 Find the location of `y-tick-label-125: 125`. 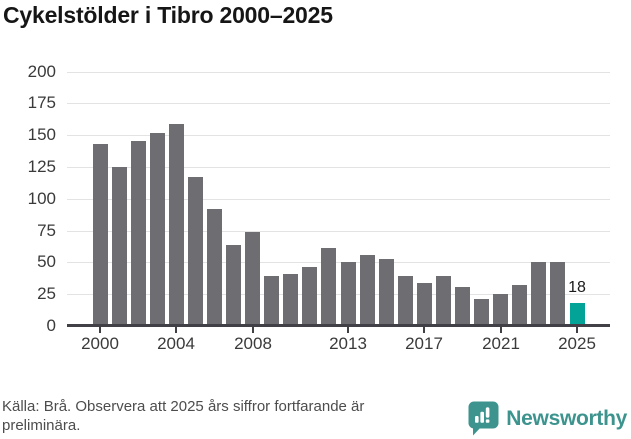

y-tick-label-125: 125 is located at coordinates (41, 166).